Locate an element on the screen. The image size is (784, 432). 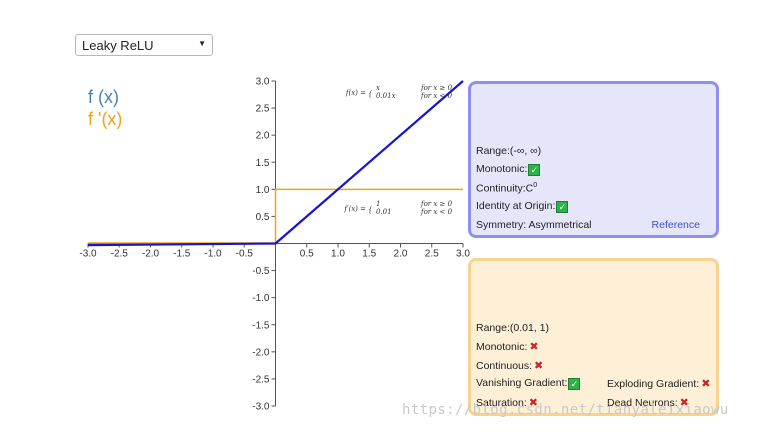
x-tick-label: 3.0 is located at coordinates (463, 254).